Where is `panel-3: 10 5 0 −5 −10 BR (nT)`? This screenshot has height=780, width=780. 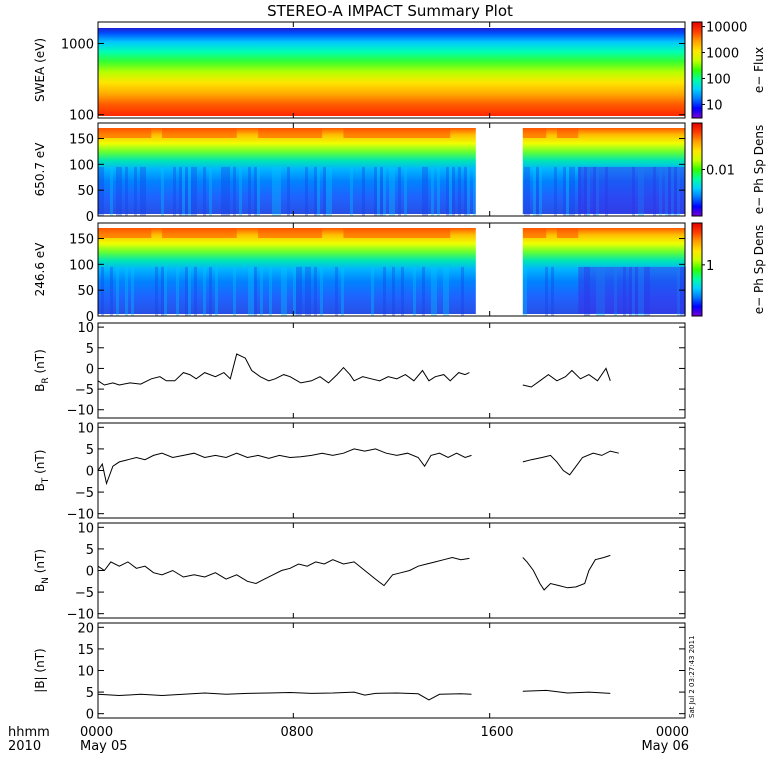
panel-3: 10 5 0 −5 −10 BR (nT) is located at coordinates (359, 370).